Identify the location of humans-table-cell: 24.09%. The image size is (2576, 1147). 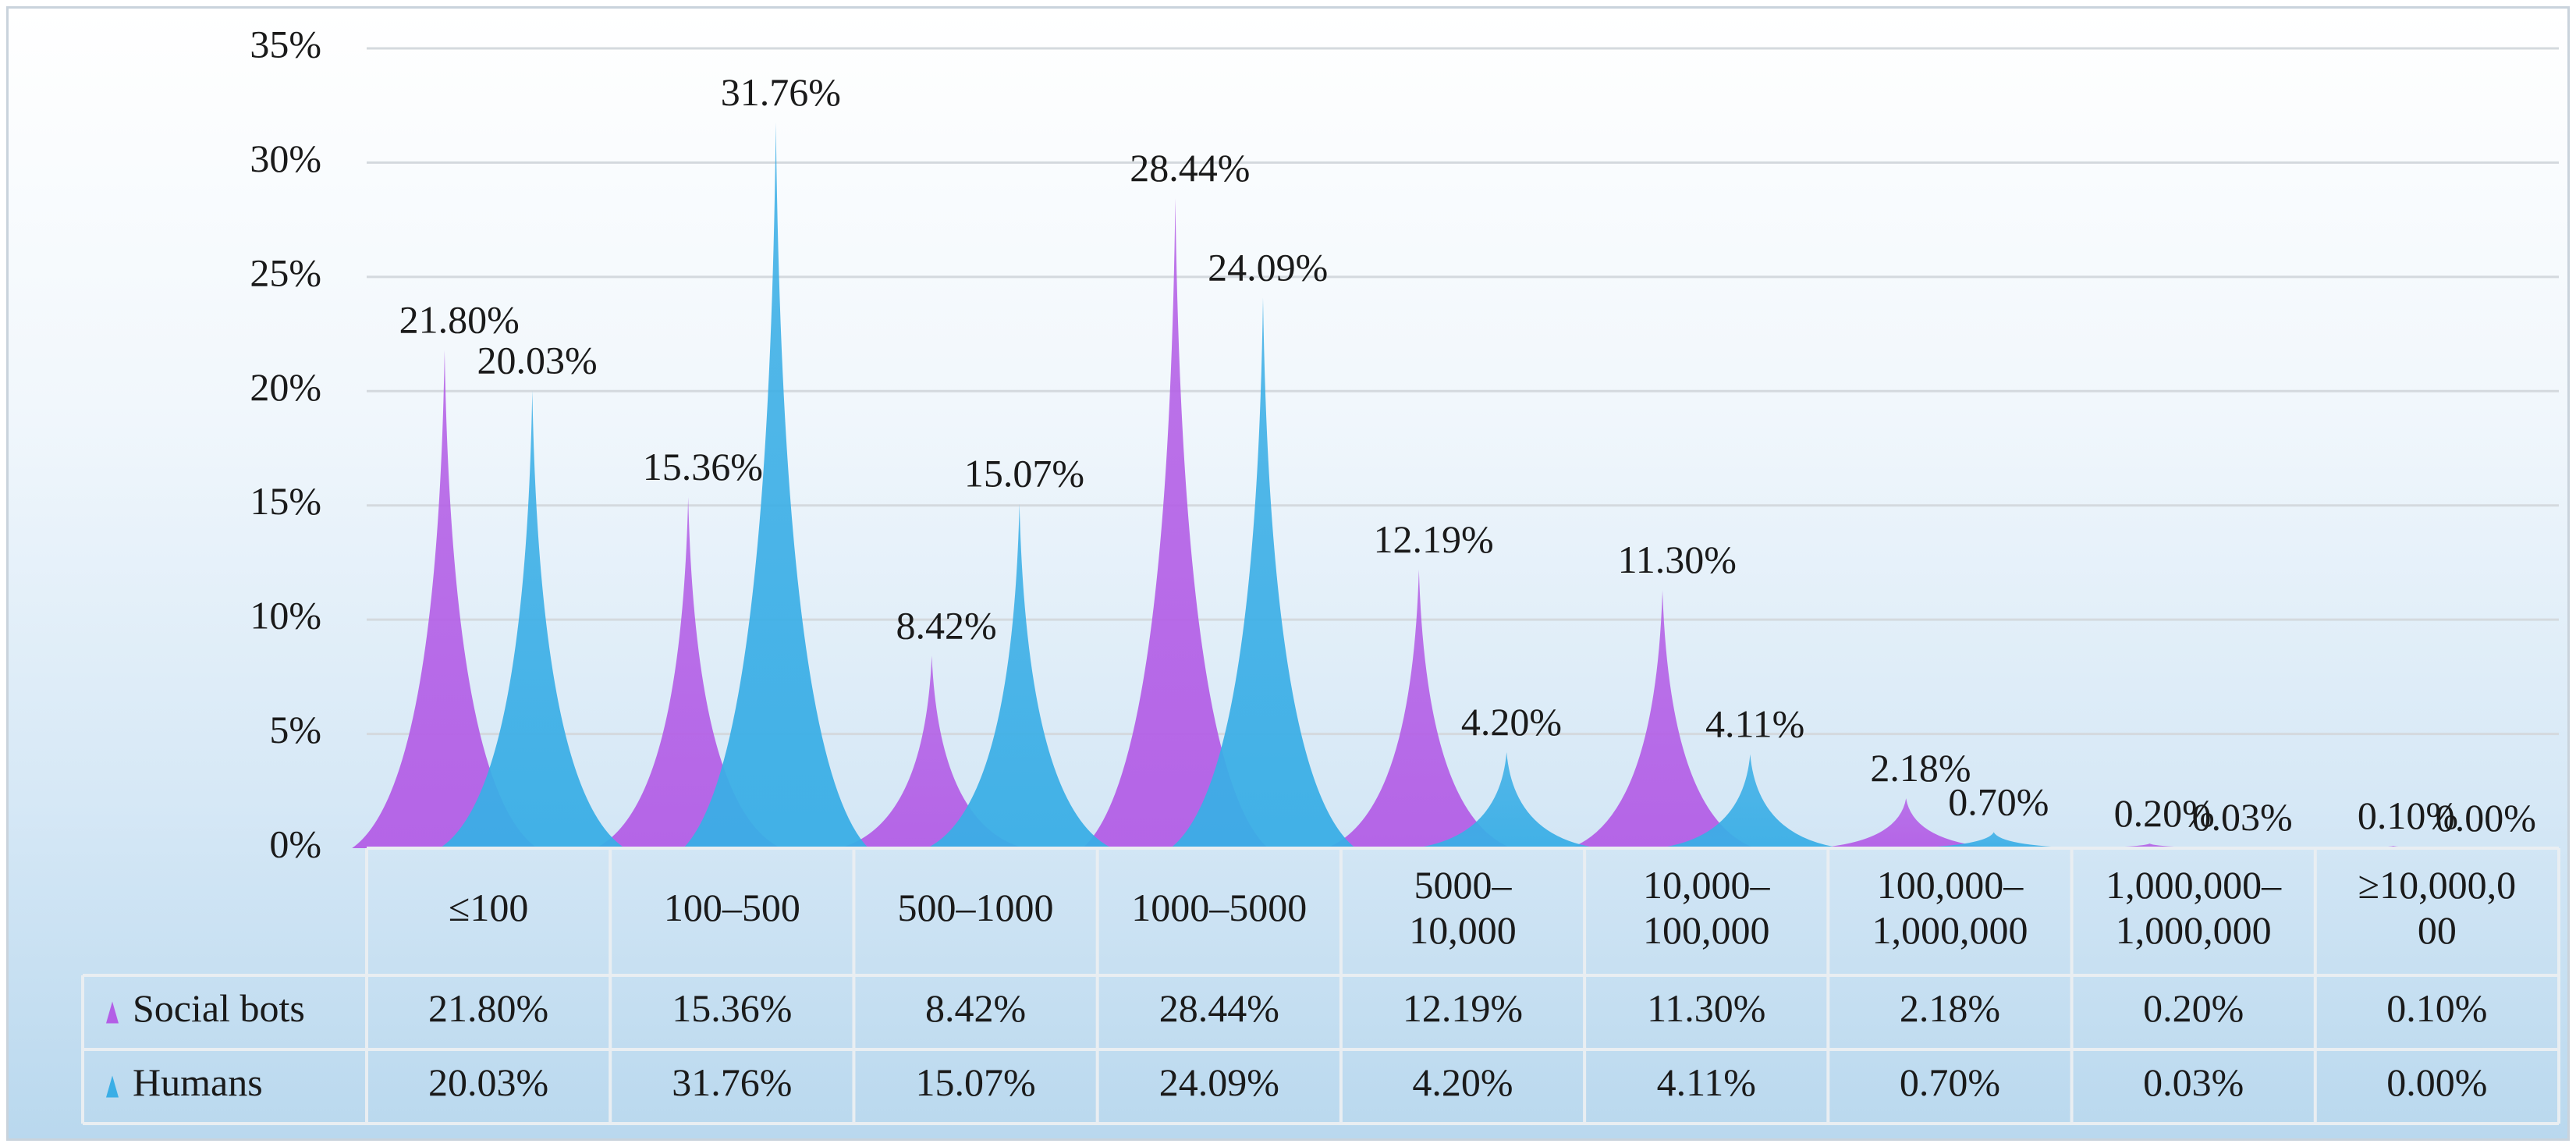
(1219, 1082).